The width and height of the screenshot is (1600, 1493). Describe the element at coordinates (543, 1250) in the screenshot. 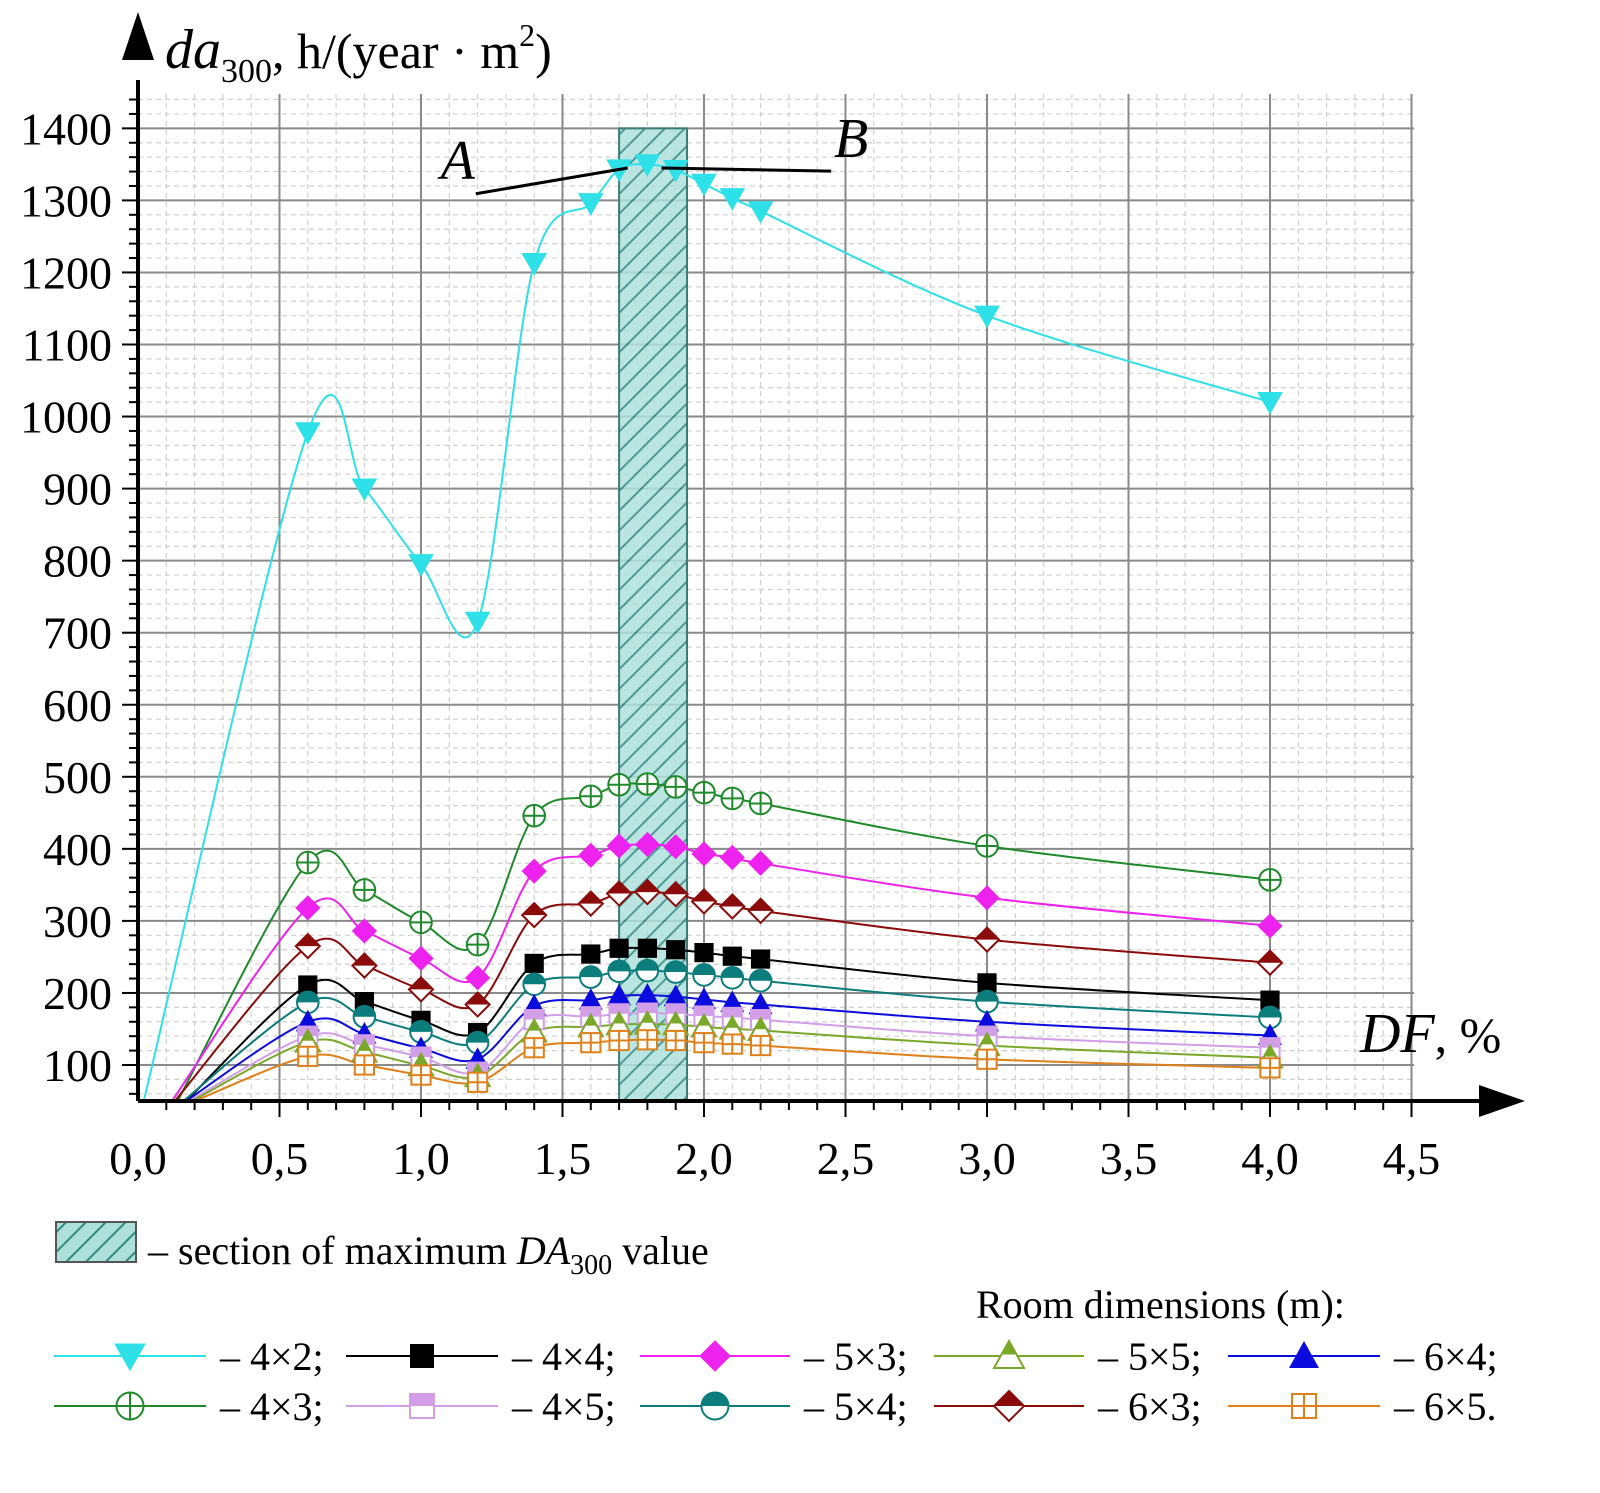

I see `legend-band-text-var: DA` at that location.